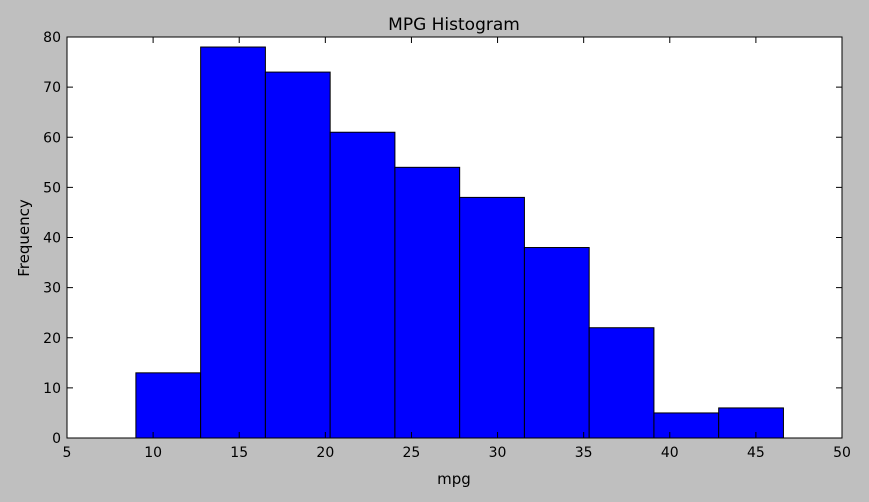  What do you see at coordinates (325, 453) in the screenshot?
I see `x-tick-label: 20` at bounding box center [325, 453].